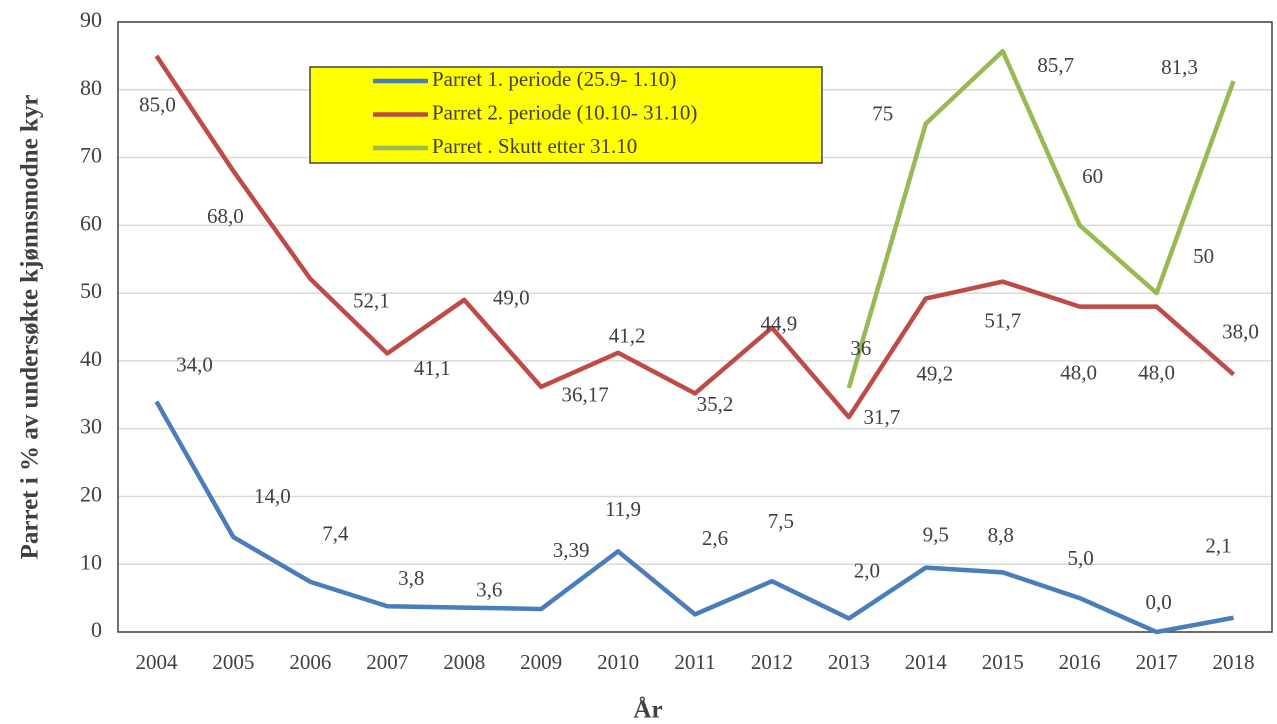 Image resolution: width=1277 pixels, height=724 pixels. I want to click on x-tick-label: 2007, so click(387, 662).